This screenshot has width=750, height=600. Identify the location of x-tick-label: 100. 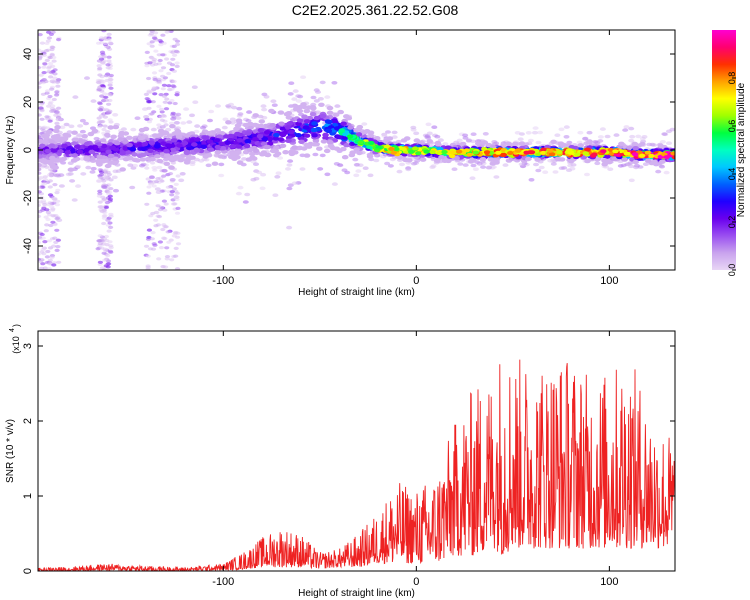
(609, 281).